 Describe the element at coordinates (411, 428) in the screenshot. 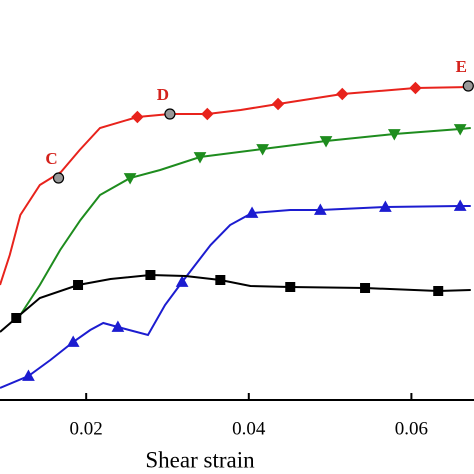

I see `x-tick-label: 0.06` at that location.